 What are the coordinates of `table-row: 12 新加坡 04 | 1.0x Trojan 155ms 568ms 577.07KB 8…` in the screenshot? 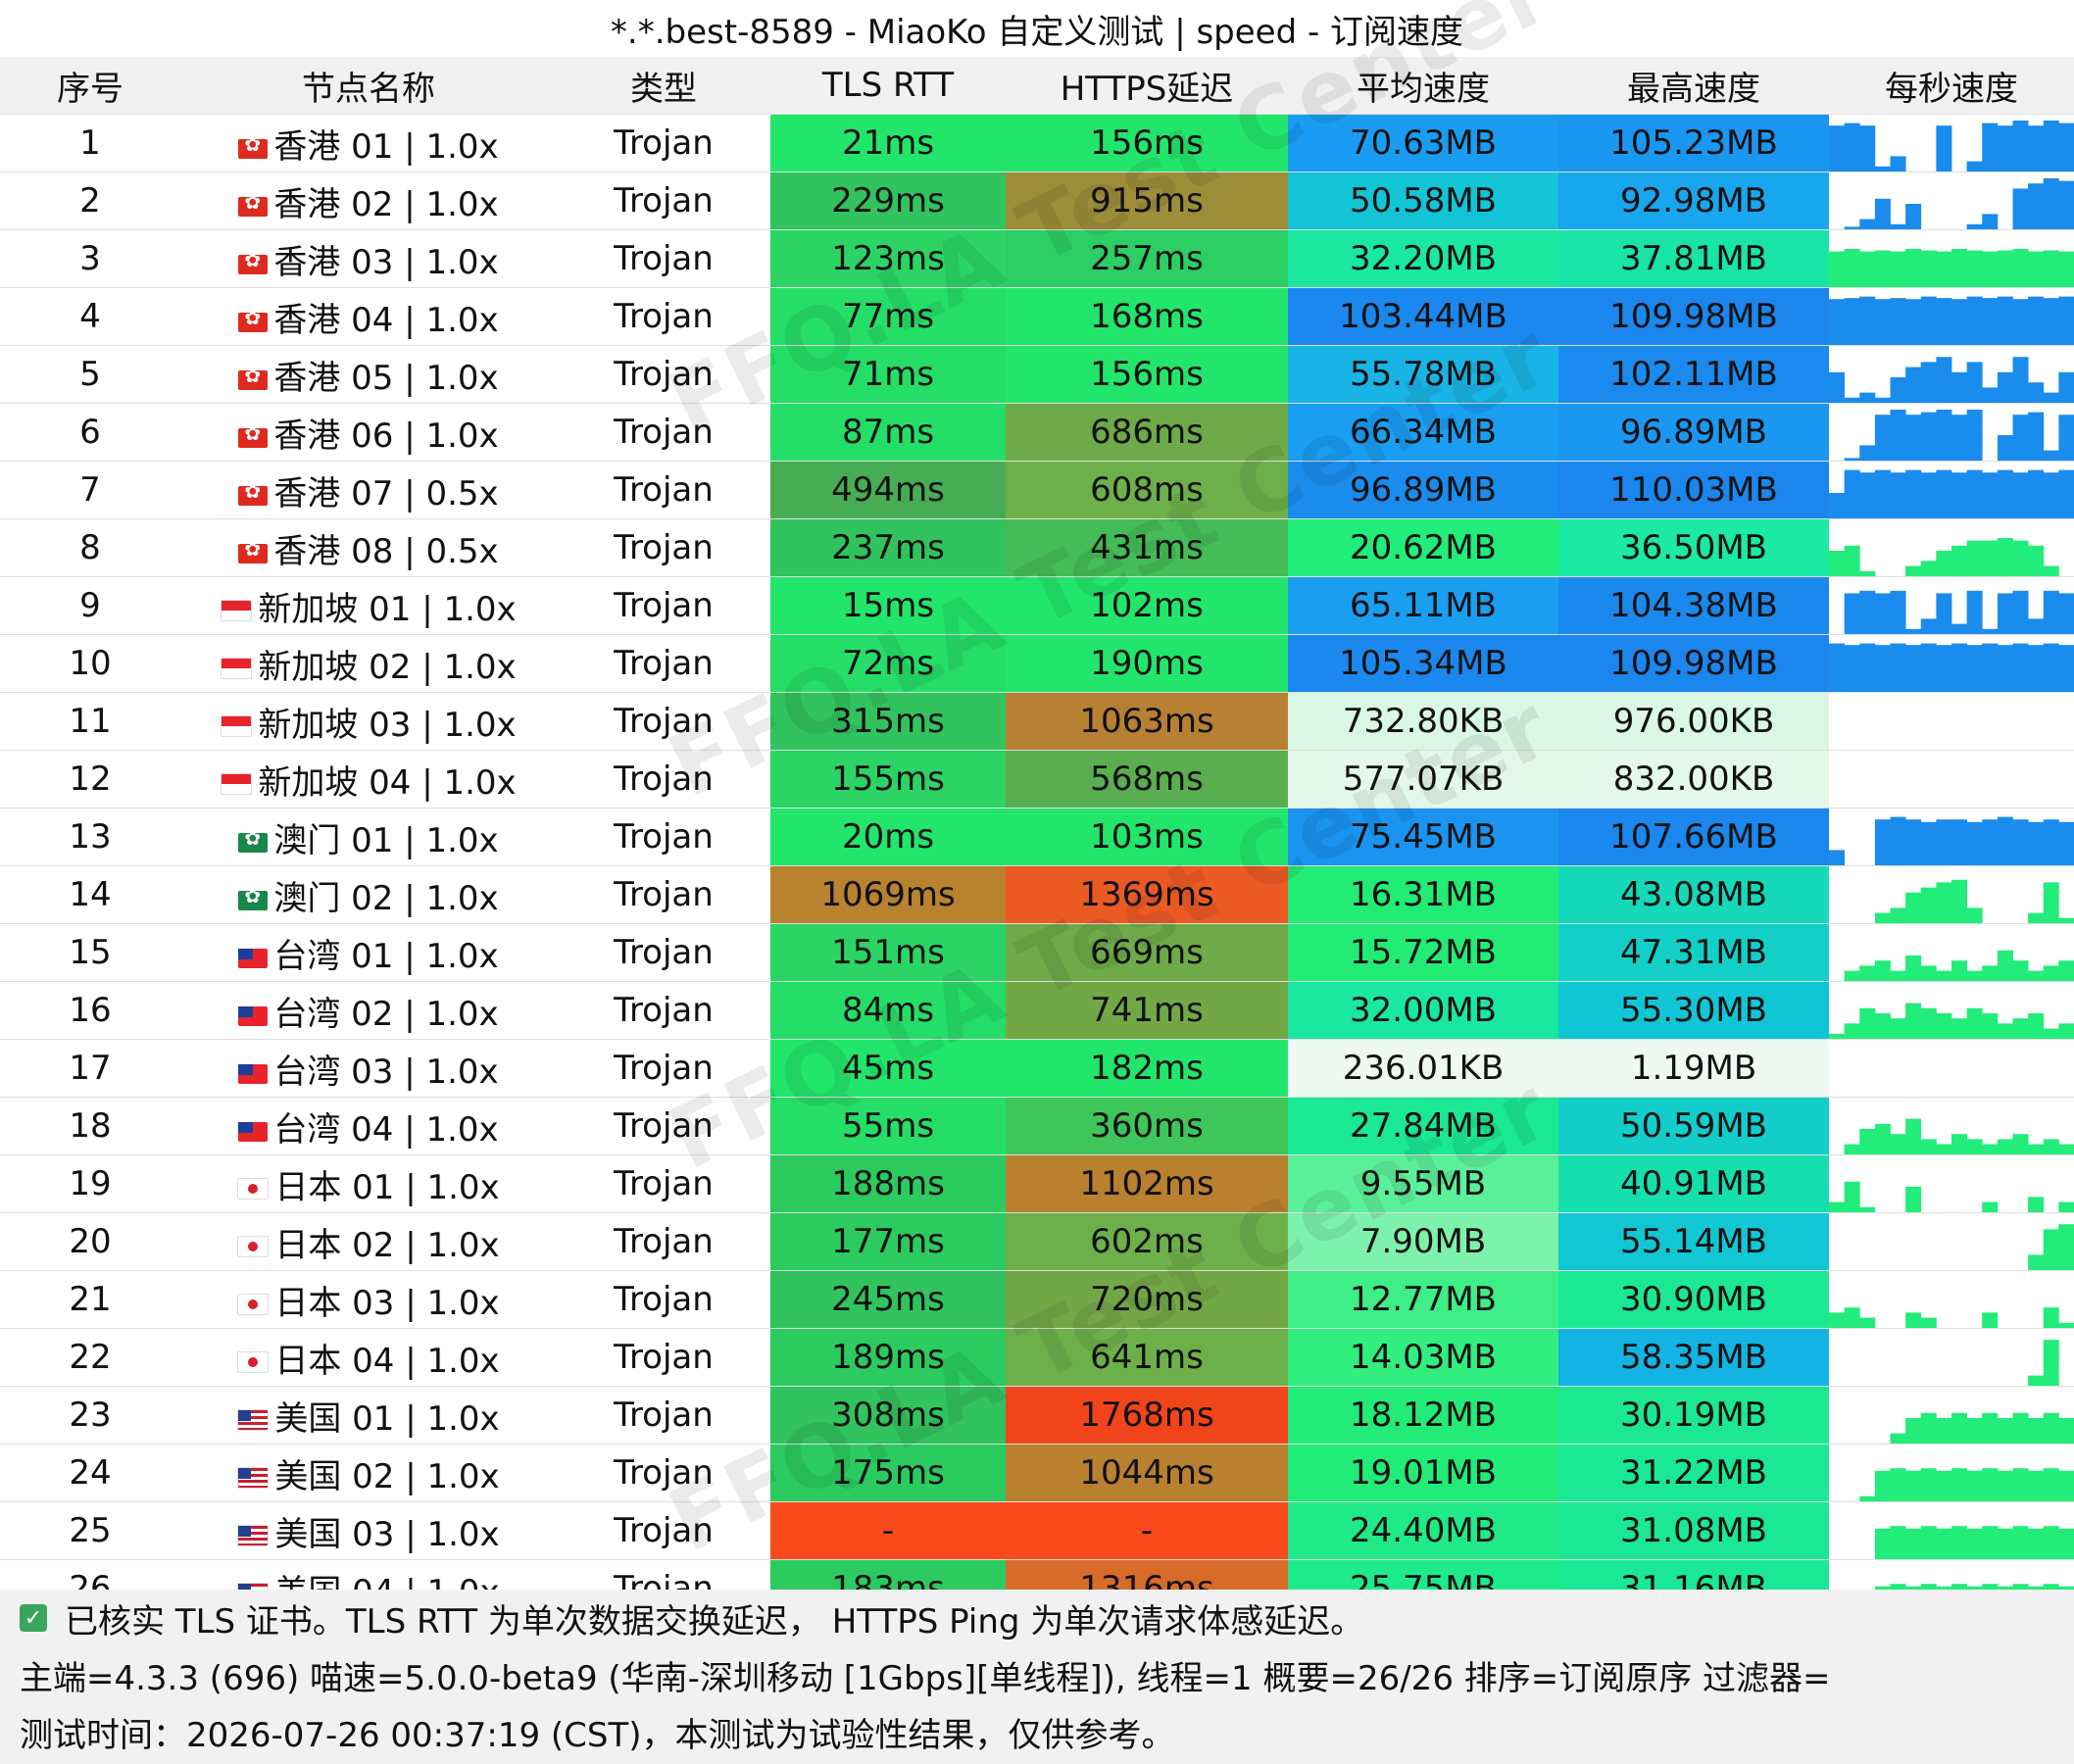 It's located at (1037, 779).